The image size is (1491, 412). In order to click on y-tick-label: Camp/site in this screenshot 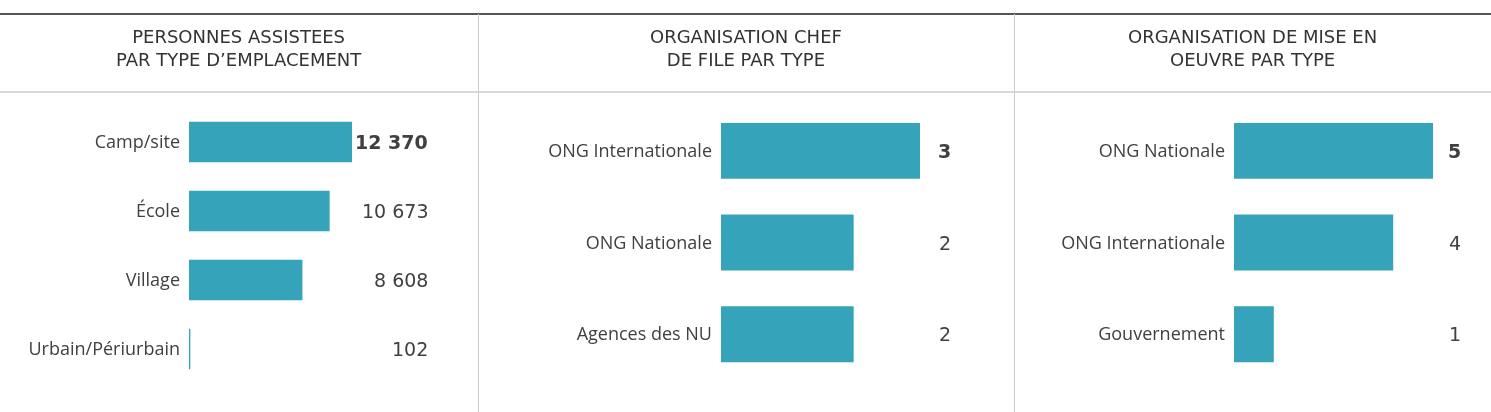, I will do `click(137, 141)`.